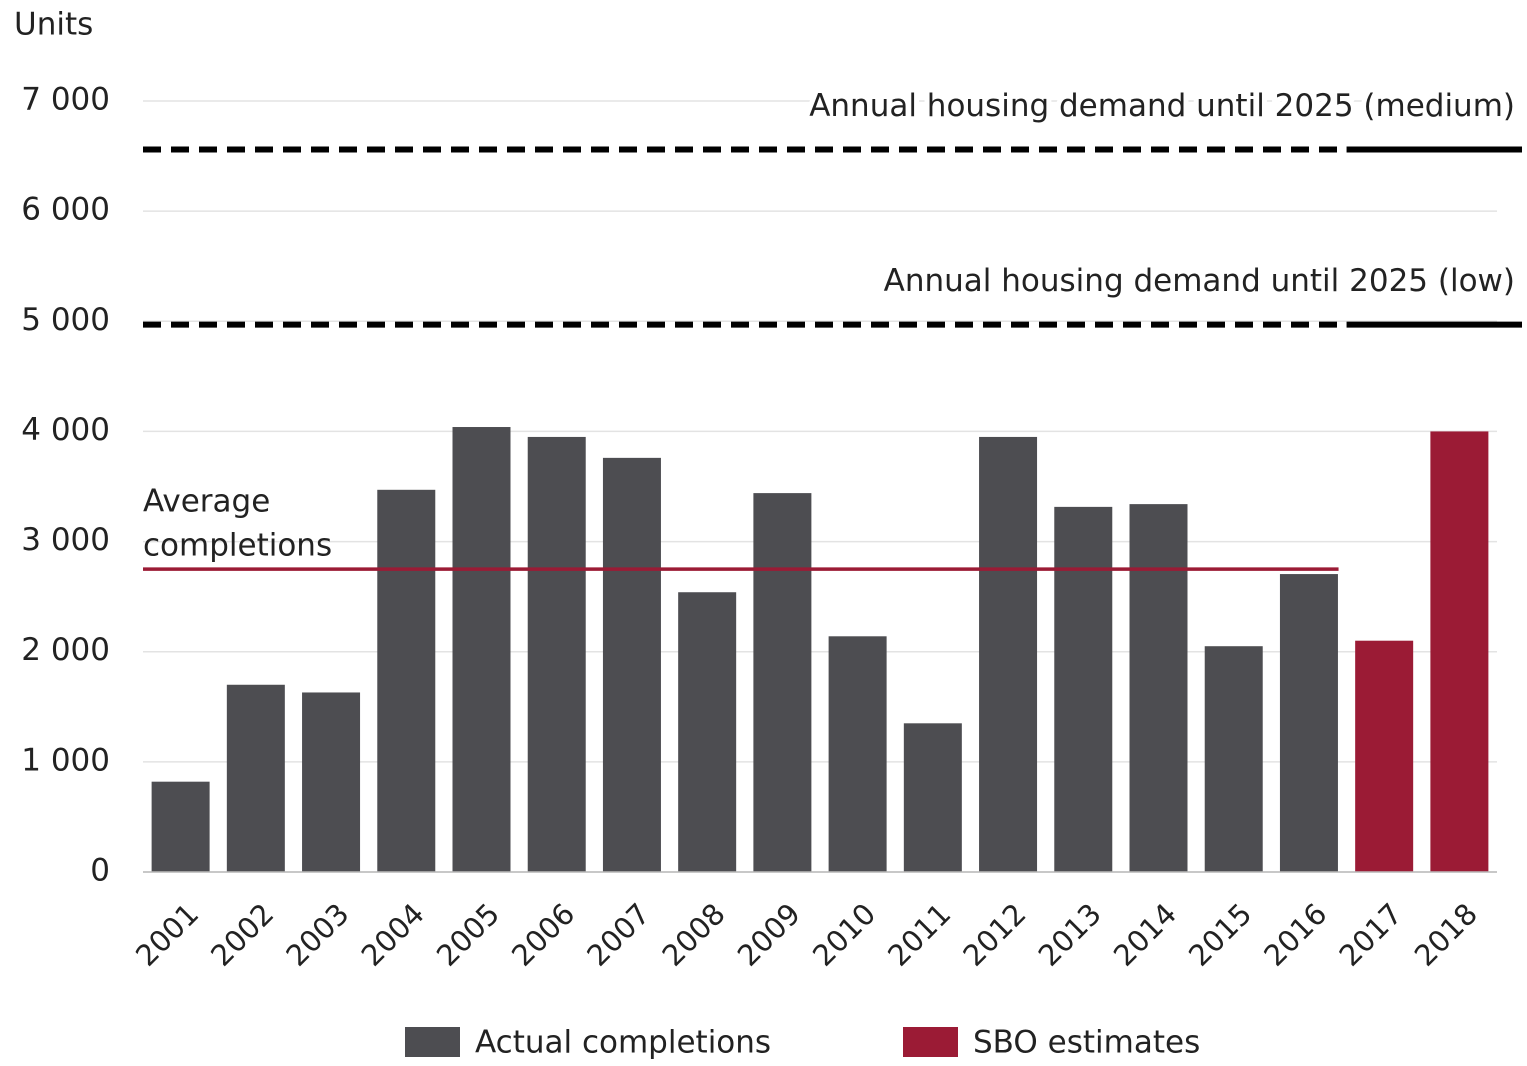 The height and width of the screenshot is (1066, 1527). What do you see at coordinates (994, 935) in the screenshot?
I see `x-tick-label: 2012` at bounding box center [994, 935].